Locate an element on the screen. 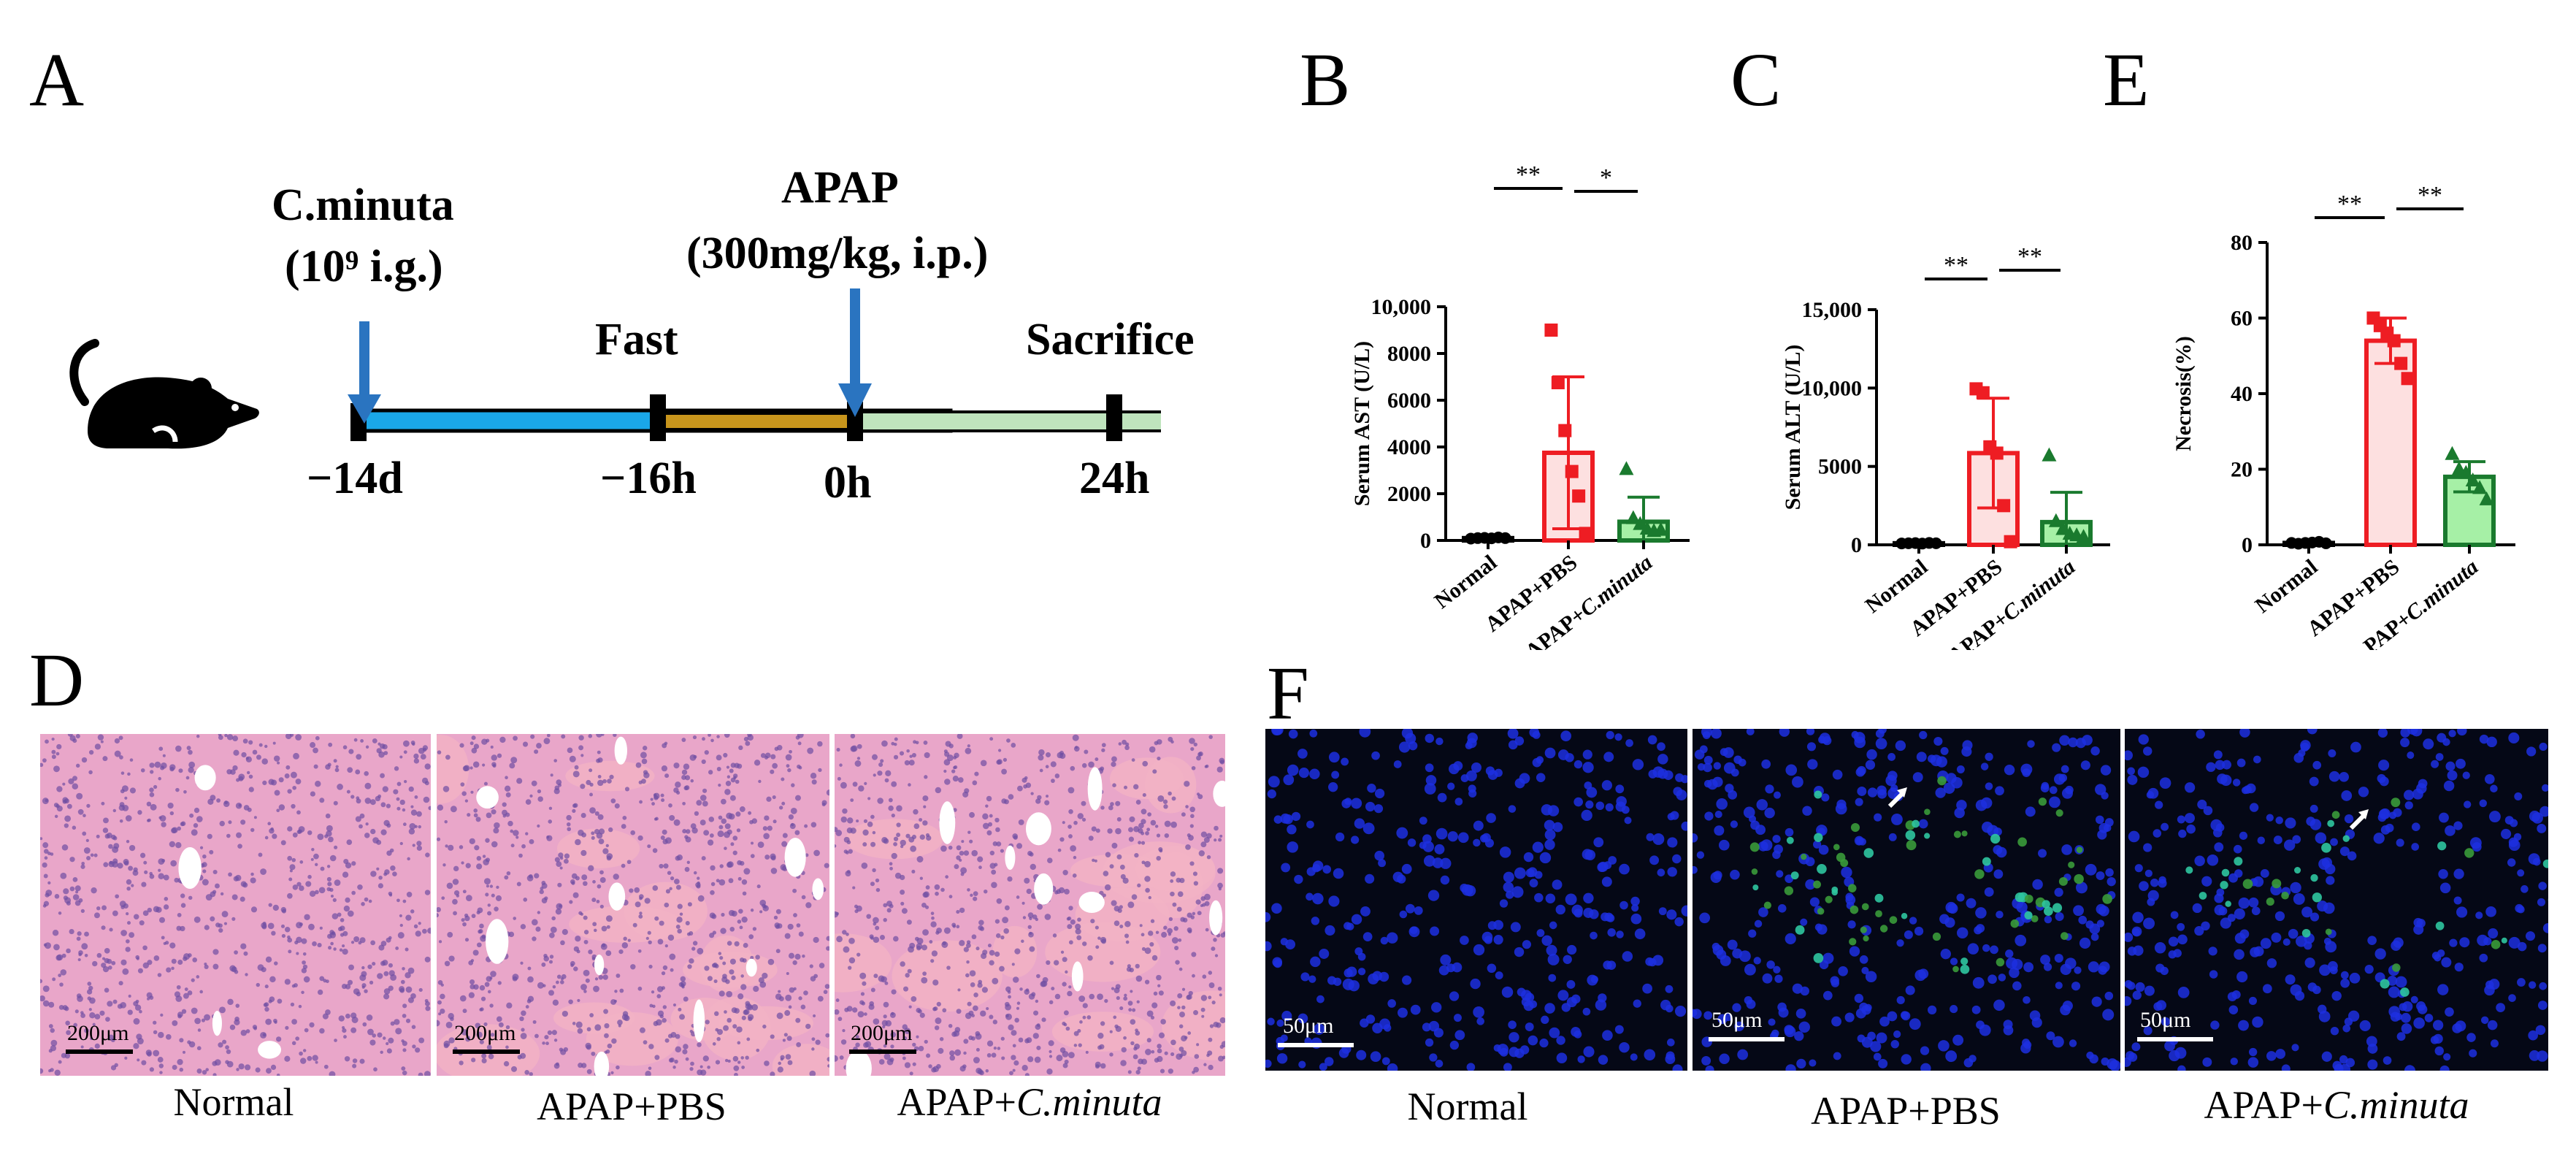  data-point is located at coordinates (1640, 523).